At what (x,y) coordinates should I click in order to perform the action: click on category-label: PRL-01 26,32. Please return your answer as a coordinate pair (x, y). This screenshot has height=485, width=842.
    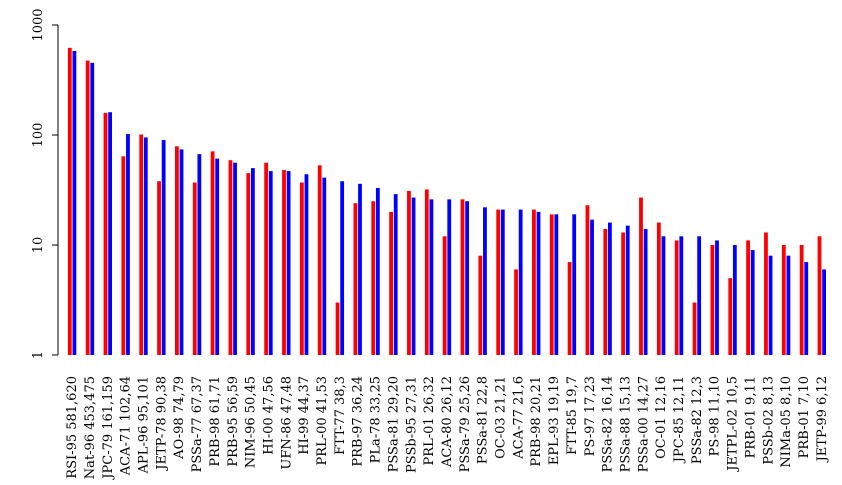
    Looking at the image, I should click on (429, 420).